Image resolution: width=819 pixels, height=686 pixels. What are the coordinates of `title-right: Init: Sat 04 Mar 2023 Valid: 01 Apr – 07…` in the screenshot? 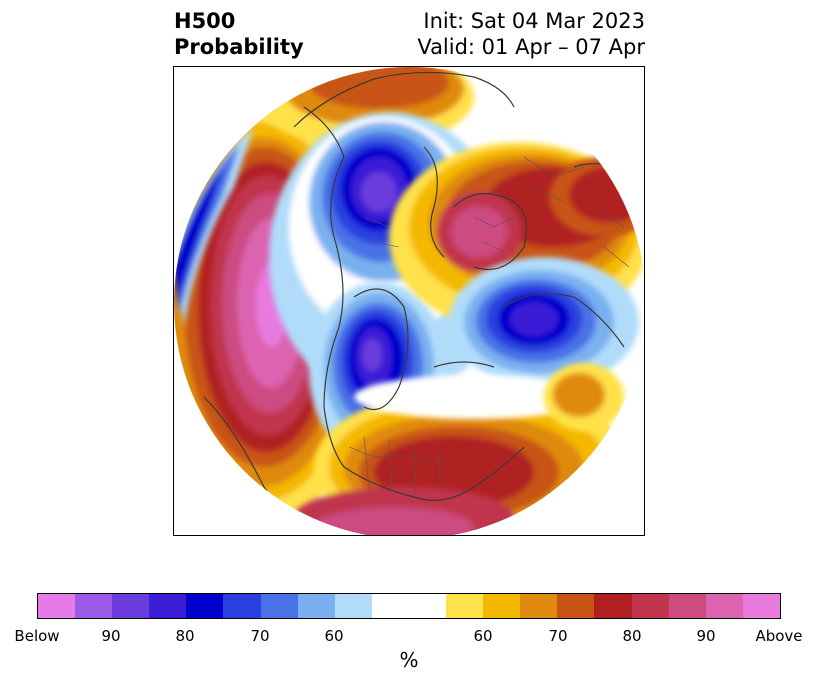 It's located at (531, 34).